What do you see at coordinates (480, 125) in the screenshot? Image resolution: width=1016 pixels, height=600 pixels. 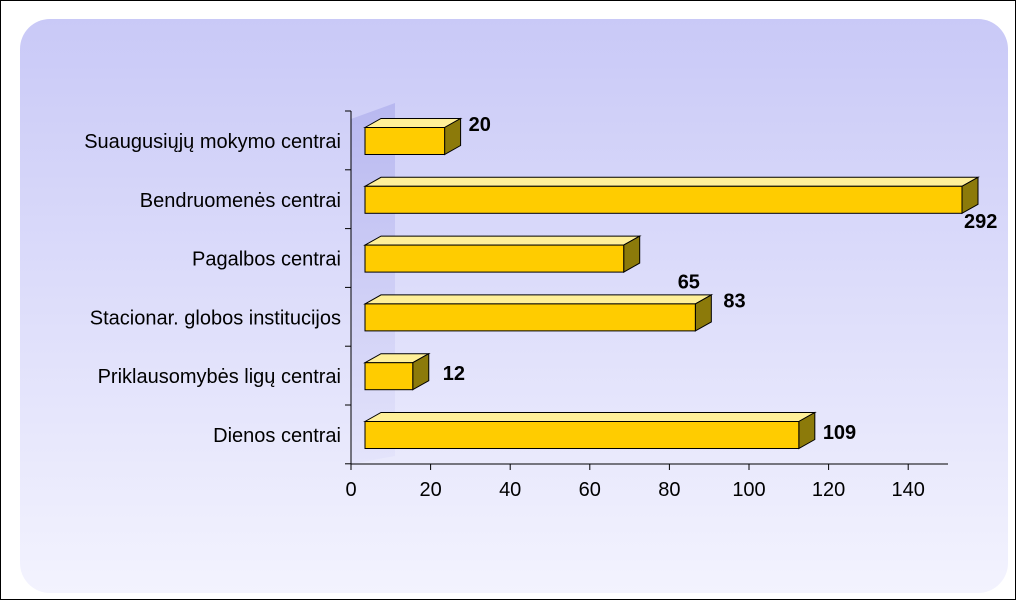 I see `data-label: 20` at bounding box center [480, 125].